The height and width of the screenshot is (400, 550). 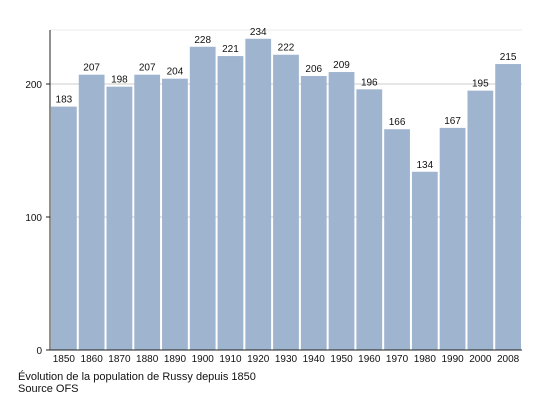 I want to click on x-tick-label: 1870, so click(x=119, y=359).